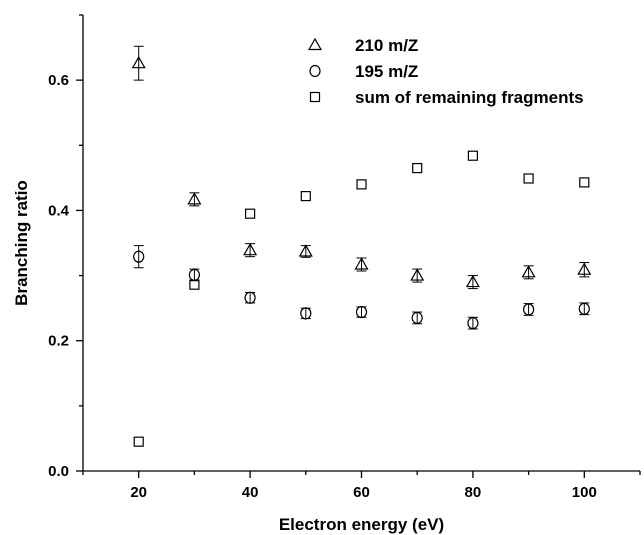 This screenshot has height=535, width=644. What do you see at coordinates (58, 80) in the screenshot?
I see `y-tick-label: 0.6` at bounding box center [58, 80].